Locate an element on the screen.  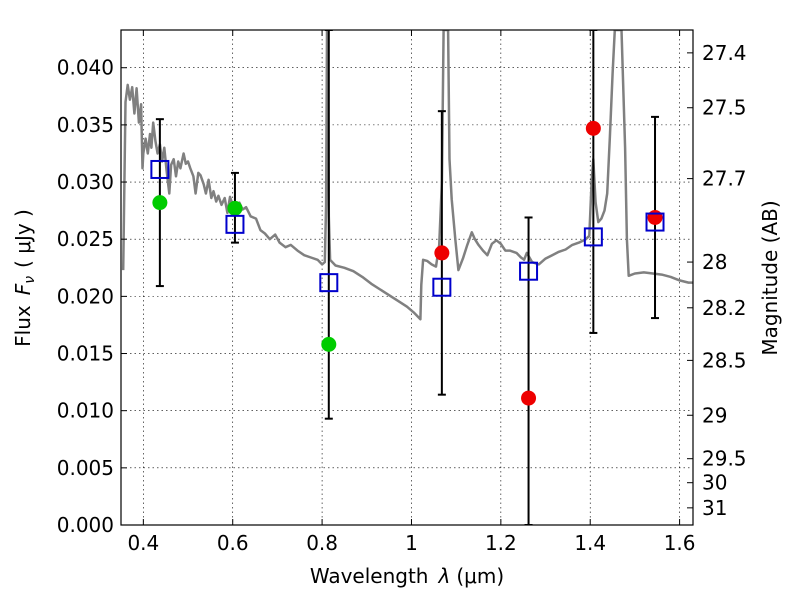
y2-tick-label: 29 is located at coordinates (714, 415).